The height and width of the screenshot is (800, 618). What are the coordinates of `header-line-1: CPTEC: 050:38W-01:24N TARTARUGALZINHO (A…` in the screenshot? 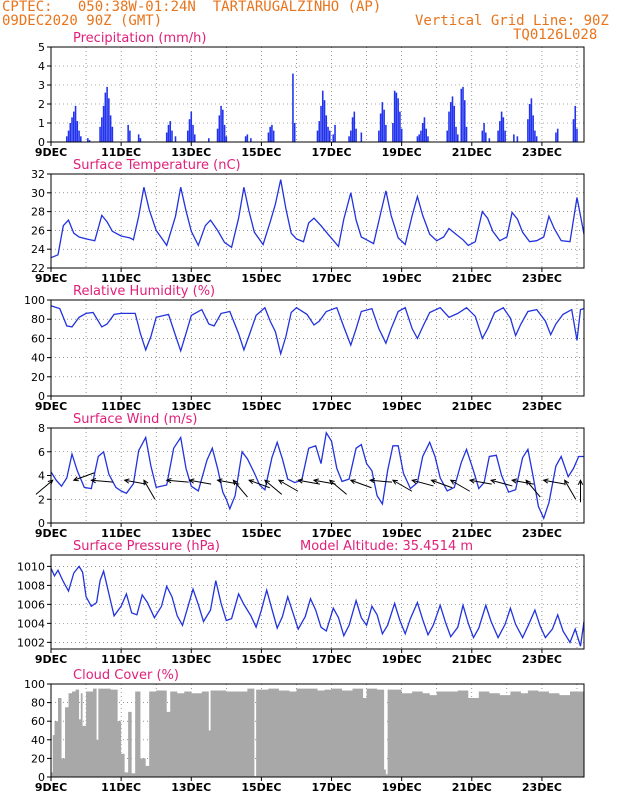 It's located at (192, 7).